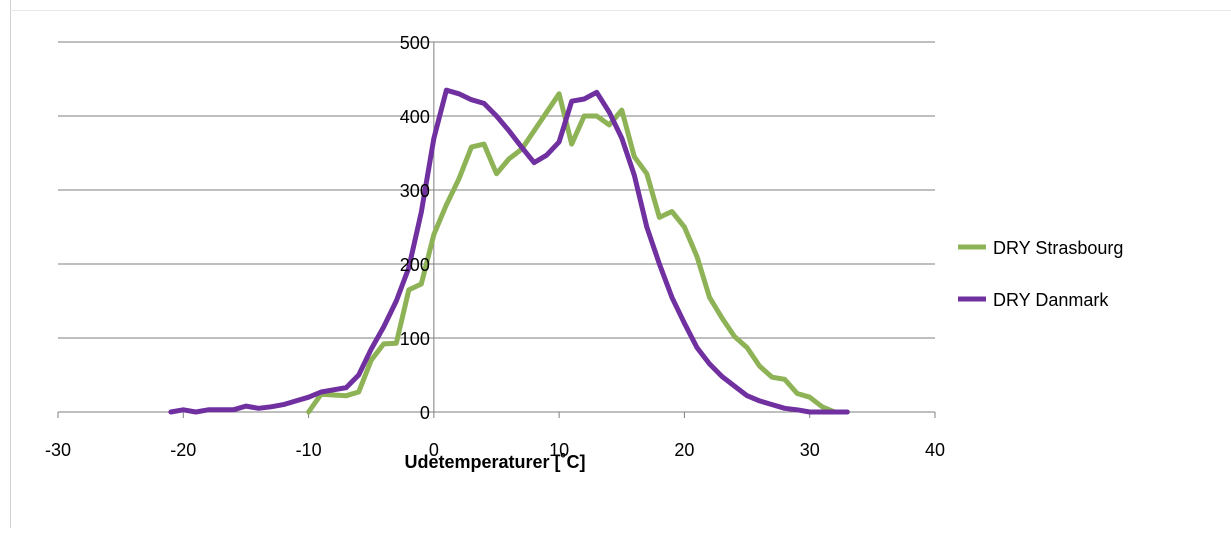  I want to click on x-tick-label: 20, so click(684, 450).